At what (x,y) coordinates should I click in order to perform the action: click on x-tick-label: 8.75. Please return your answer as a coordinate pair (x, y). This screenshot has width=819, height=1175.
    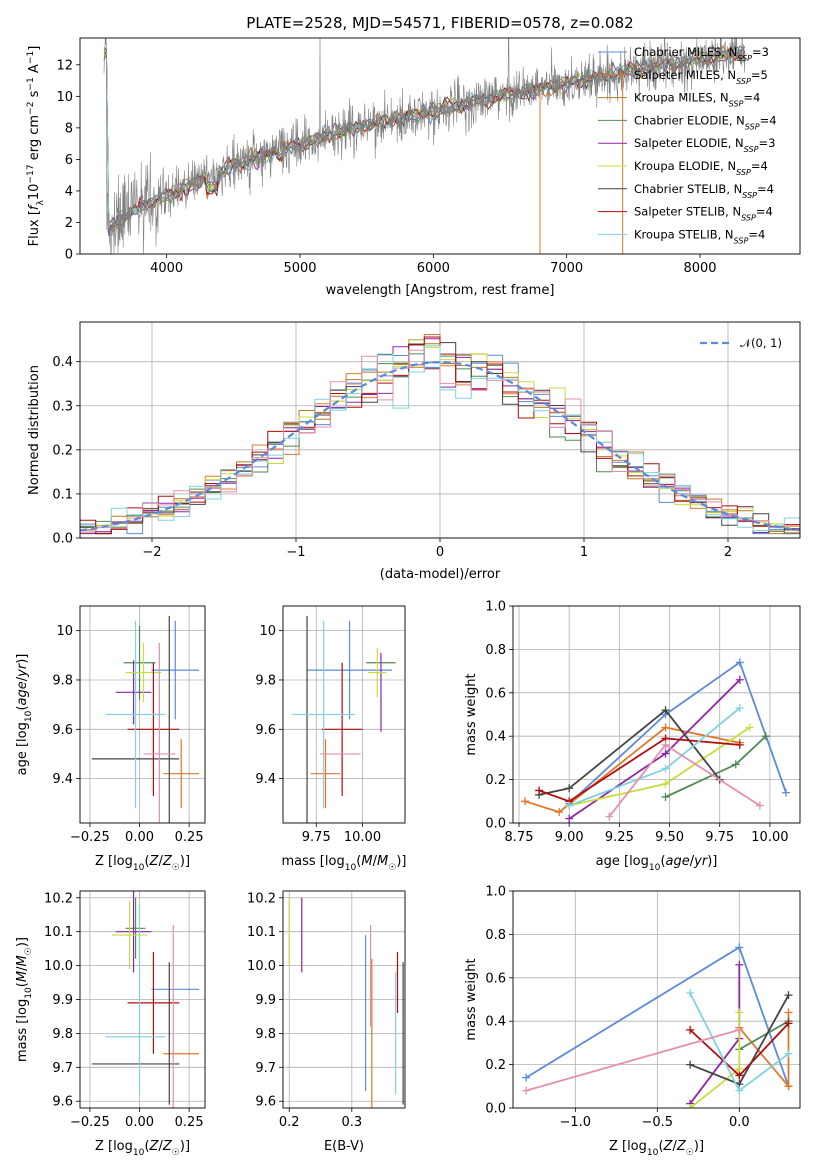
    Looking at the image, I should click on (519, 837).